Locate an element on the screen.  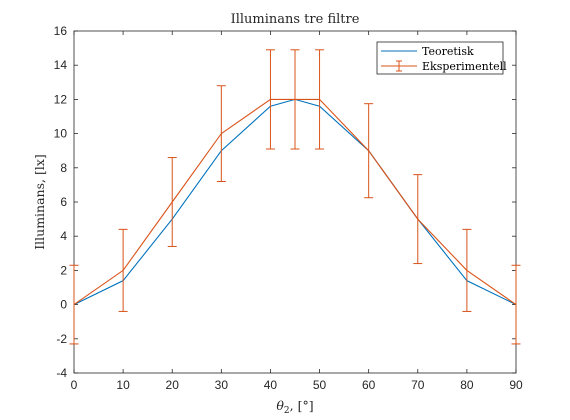
x-tick-label: 20 is located at coordinates (173, 385).